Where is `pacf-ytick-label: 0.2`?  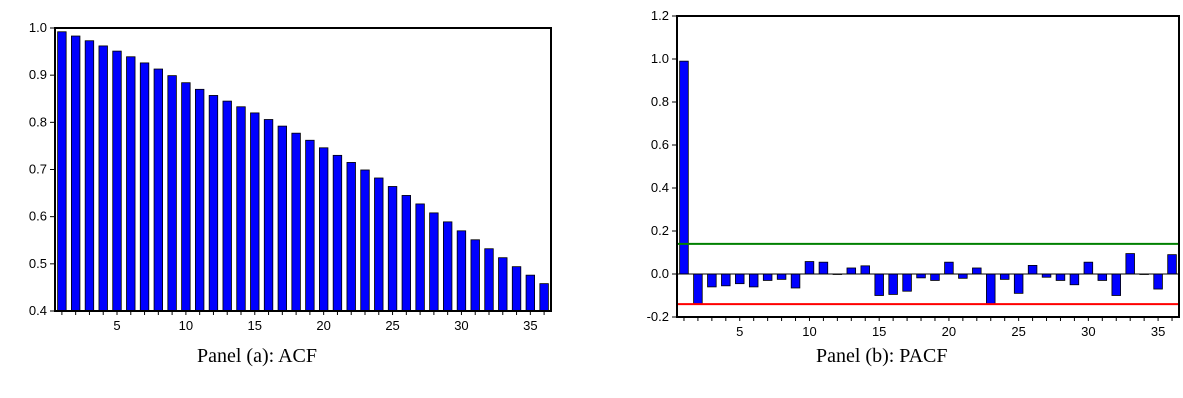
pacf-ytick-label: 0.2 is located at coordinates (660, 230).